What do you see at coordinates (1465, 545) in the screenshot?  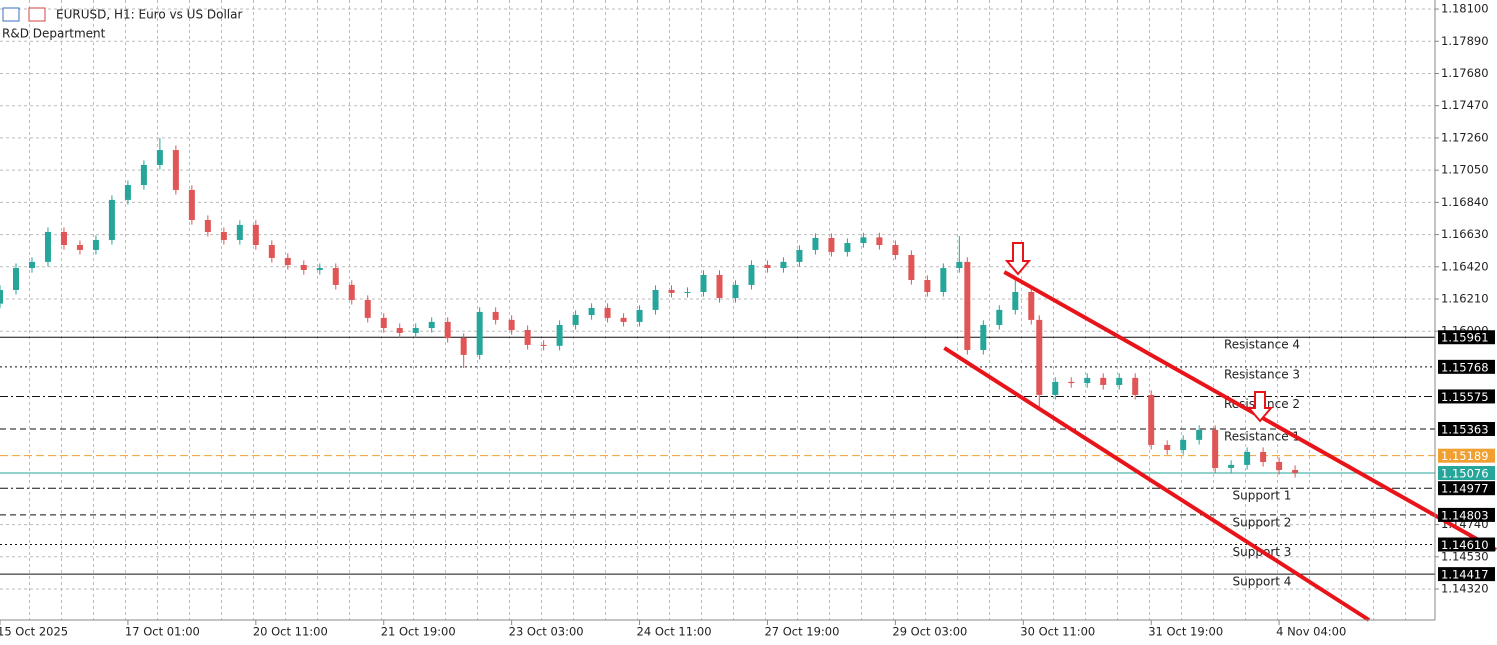 I see `level-price-label: 1.14610` at bounding box center [1465, 545].